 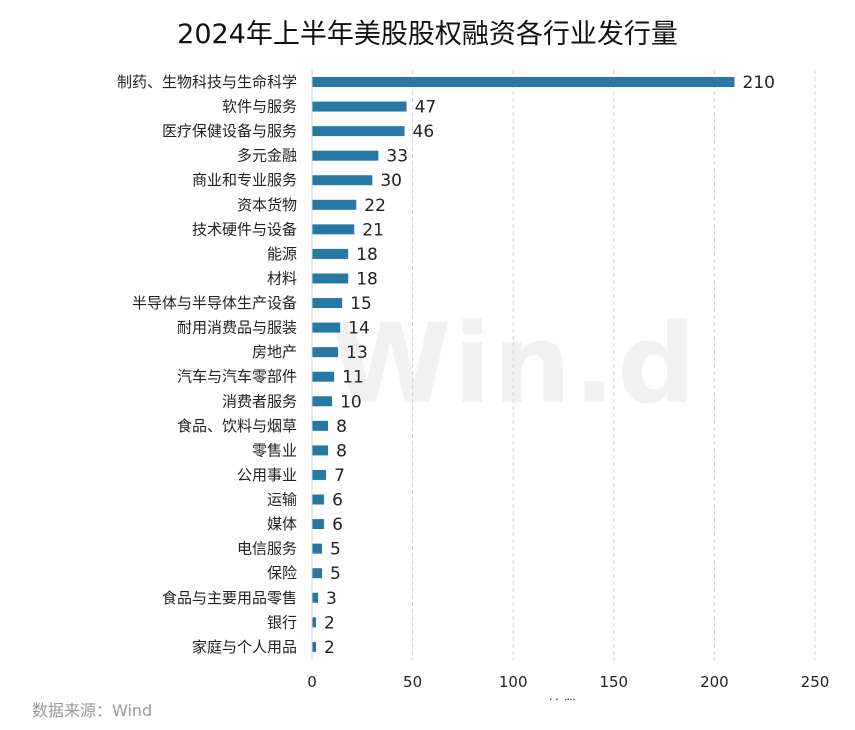 What do you see at coordinates (563, 698) in the screenshot?
I see `x-axis-title: 笔数` at bounding box center [563, 698].